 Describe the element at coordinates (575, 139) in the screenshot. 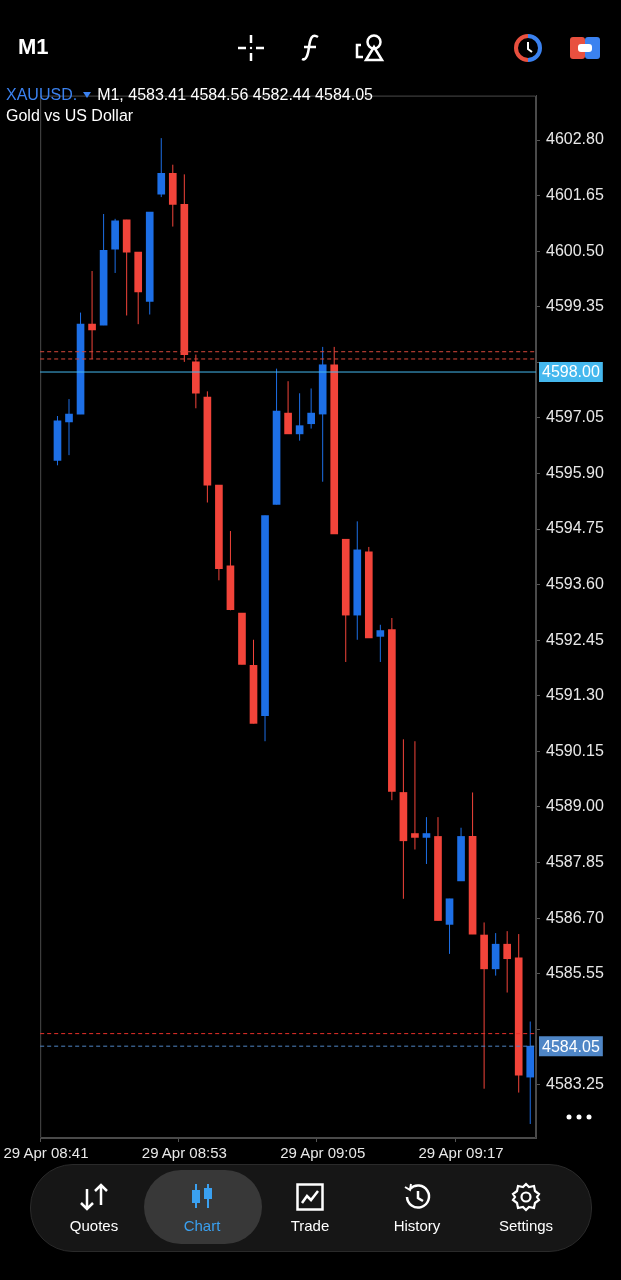

I see `y-tick-label: 4602.80` at that location.